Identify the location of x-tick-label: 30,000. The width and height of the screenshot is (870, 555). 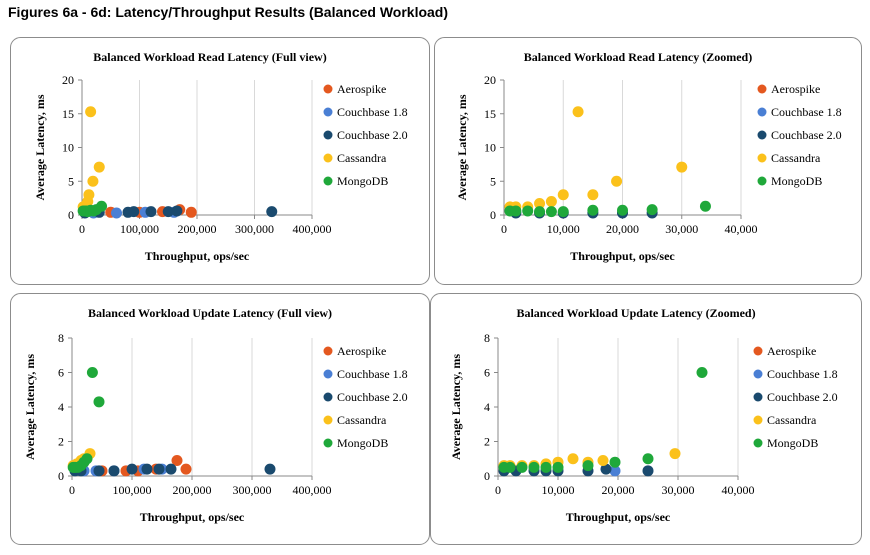
(681, 229).